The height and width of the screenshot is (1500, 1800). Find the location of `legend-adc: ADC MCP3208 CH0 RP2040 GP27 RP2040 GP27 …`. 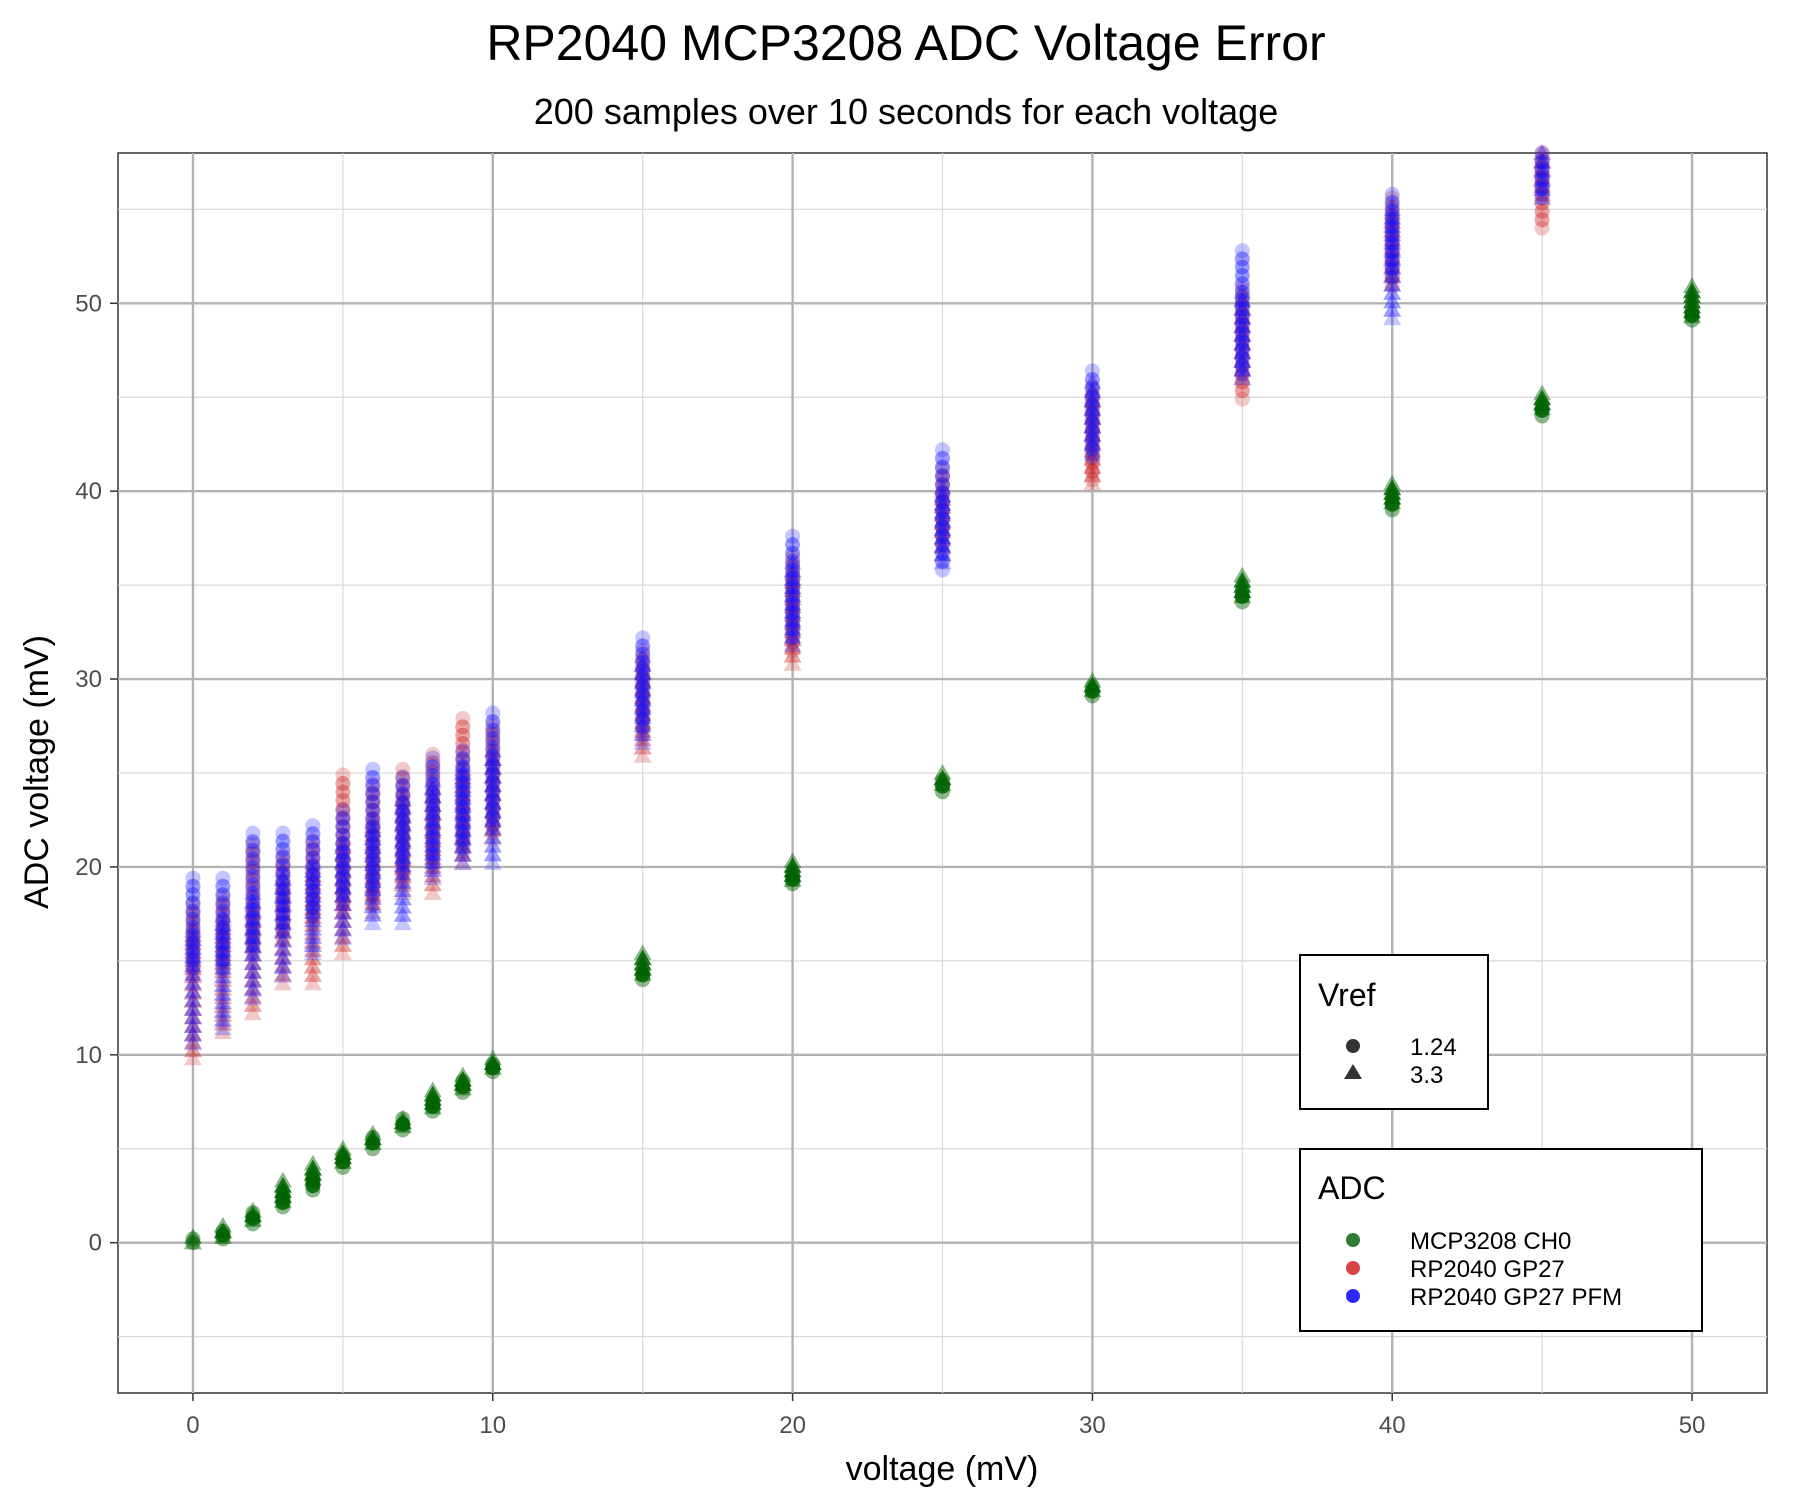

legend-adc: ADC MCP3208 CH0 RP2040 GP27 RP2040 GP27 … is located at coordinates (1501, 1240).